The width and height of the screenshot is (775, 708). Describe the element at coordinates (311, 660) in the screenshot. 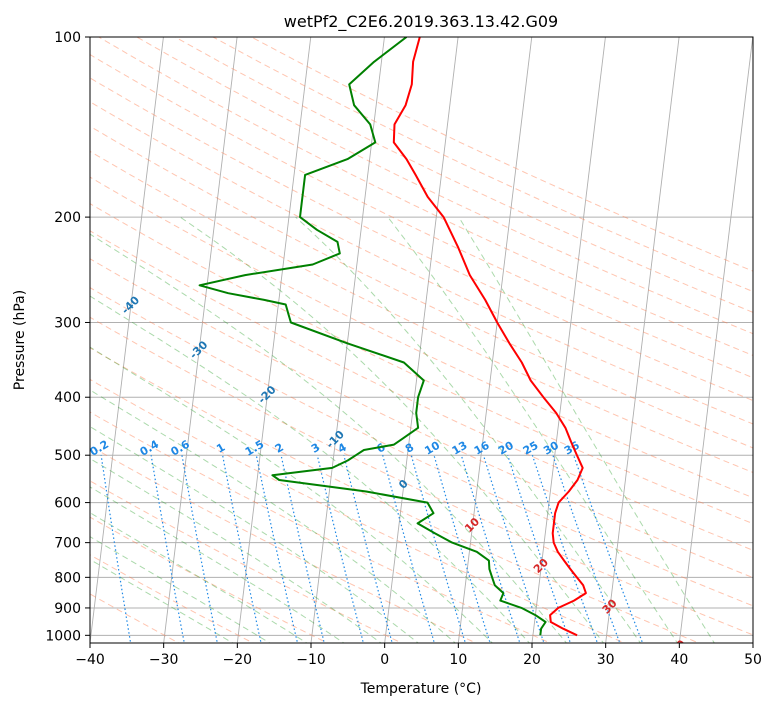

I see `x-tick-label: −10` at that location.